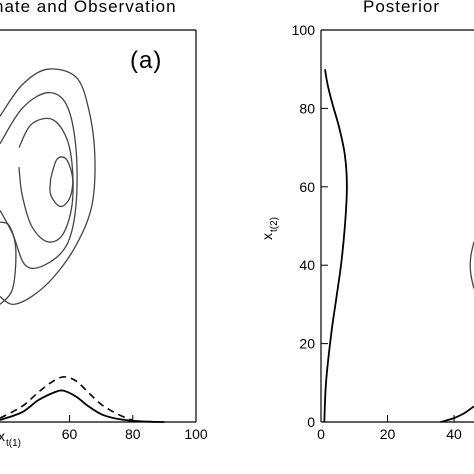 This screenshot has width=474, height=474. Describe the element at coordinates (13, 443) in the screenshot. I see `panel-left-xlabel-sub: t(1)` at that location.